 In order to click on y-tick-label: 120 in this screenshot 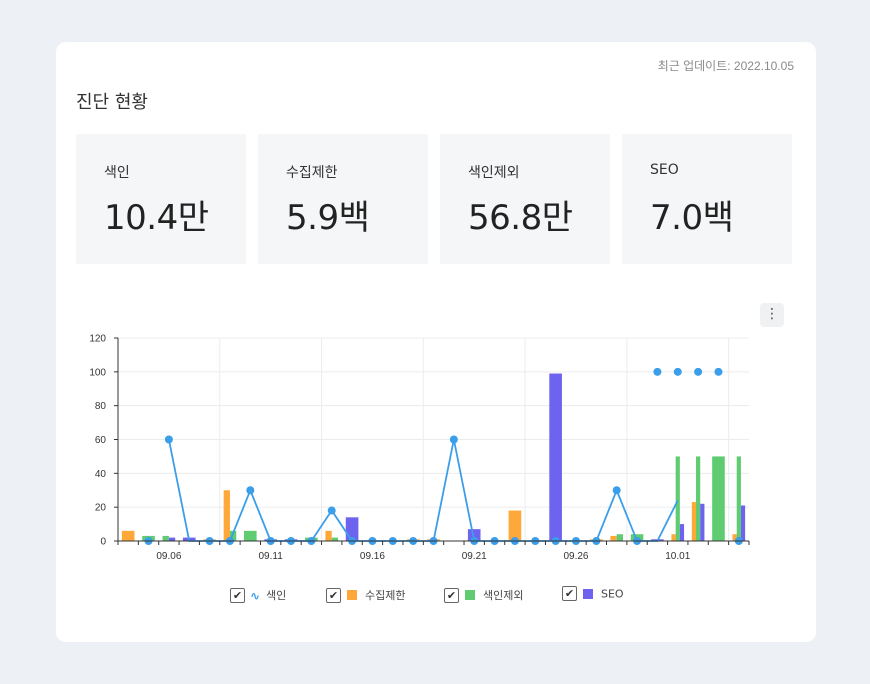, I will do `click(97, 339)`.